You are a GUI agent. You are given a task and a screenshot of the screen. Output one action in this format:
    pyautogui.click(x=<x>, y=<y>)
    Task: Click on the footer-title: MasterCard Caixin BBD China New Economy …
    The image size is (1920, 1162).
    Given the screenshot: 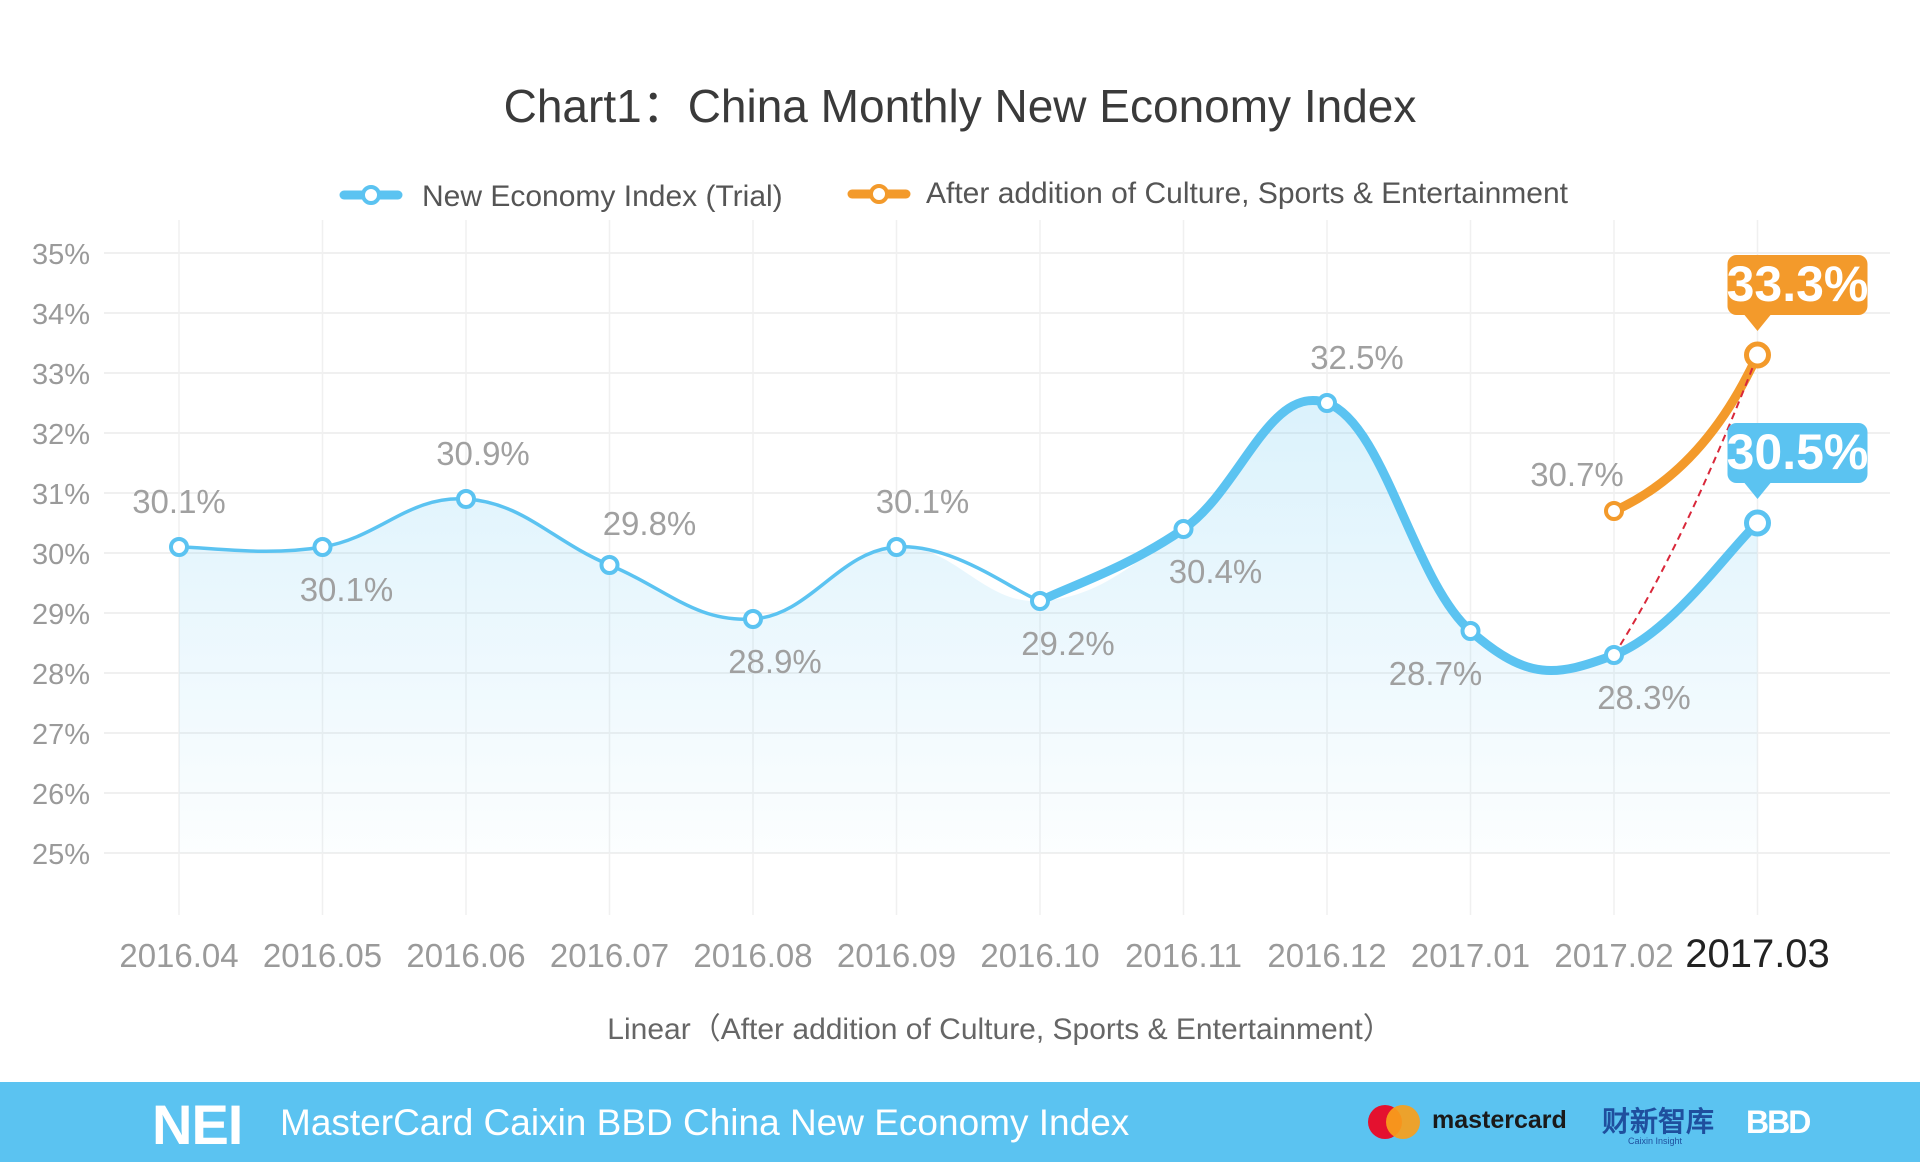 What is the action you would take?
    pyautogui.click(x=705, y=1122)
    